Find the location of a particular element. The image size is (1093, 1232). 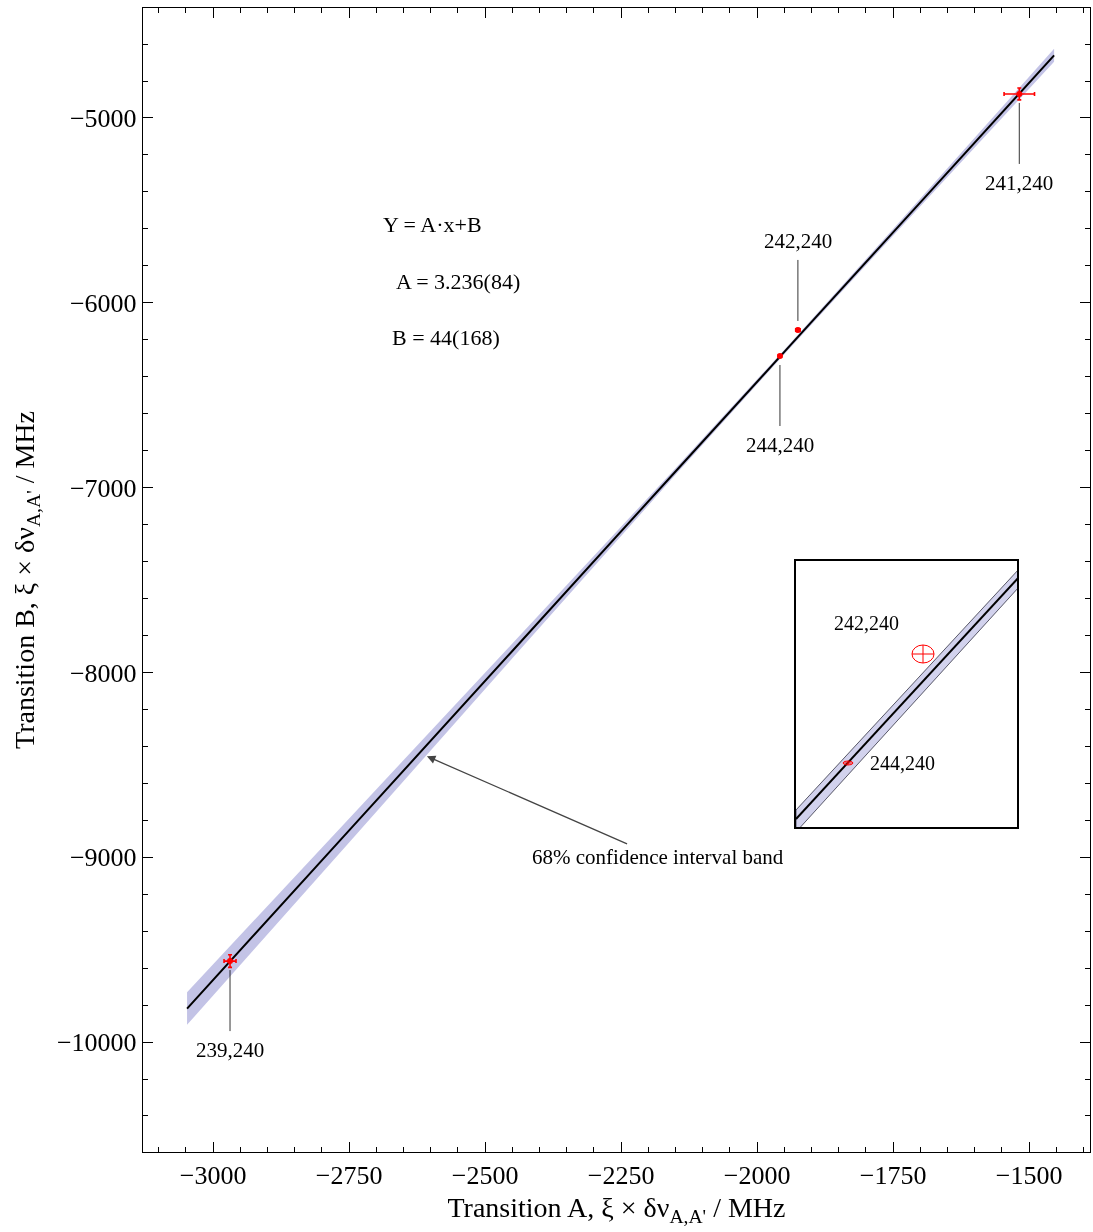

annotation: 241,240 is located at coordinates (1019, 183).